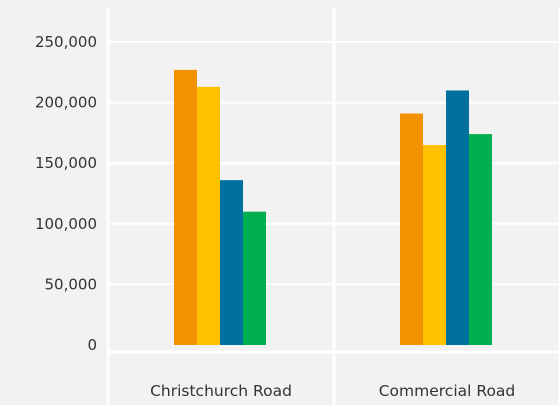 The height and width of the screenshot is (405, 560). What do you see at coordinates (66, 224) in the screenshot?
I see `y-tick-label-2: 100,000` at bounding box center [66, 224].